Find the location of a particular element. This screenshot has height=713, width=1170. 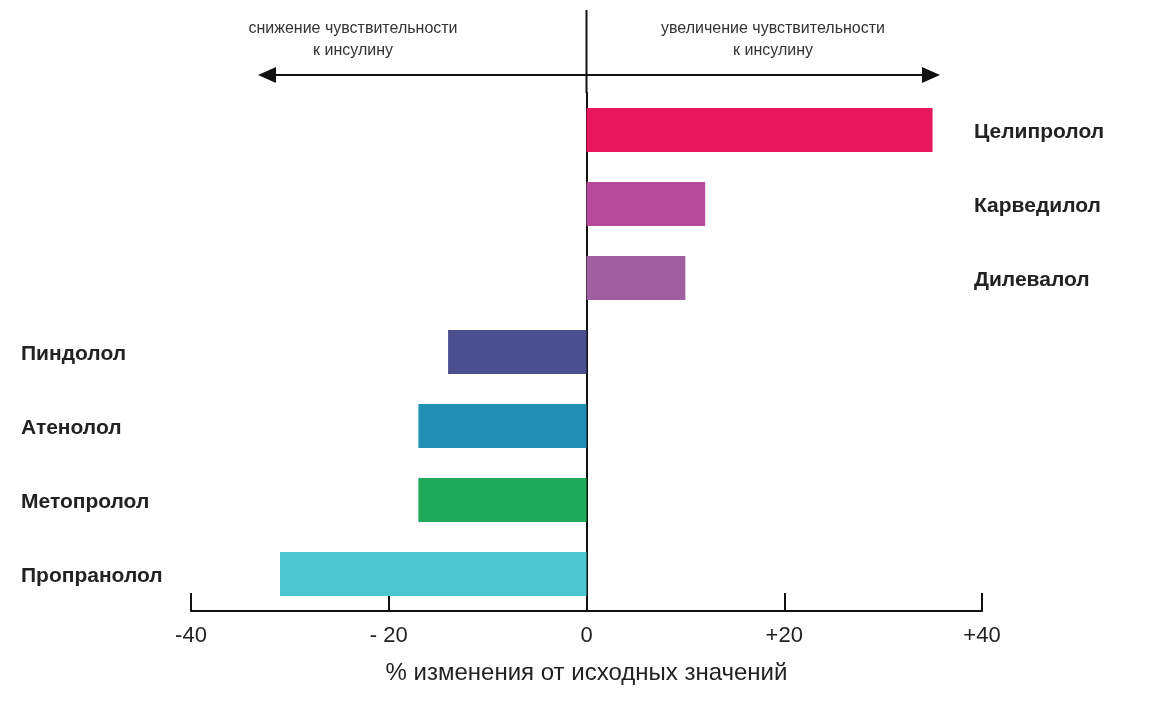

x-tick-label: 0 is located at coordinates (586, 634).